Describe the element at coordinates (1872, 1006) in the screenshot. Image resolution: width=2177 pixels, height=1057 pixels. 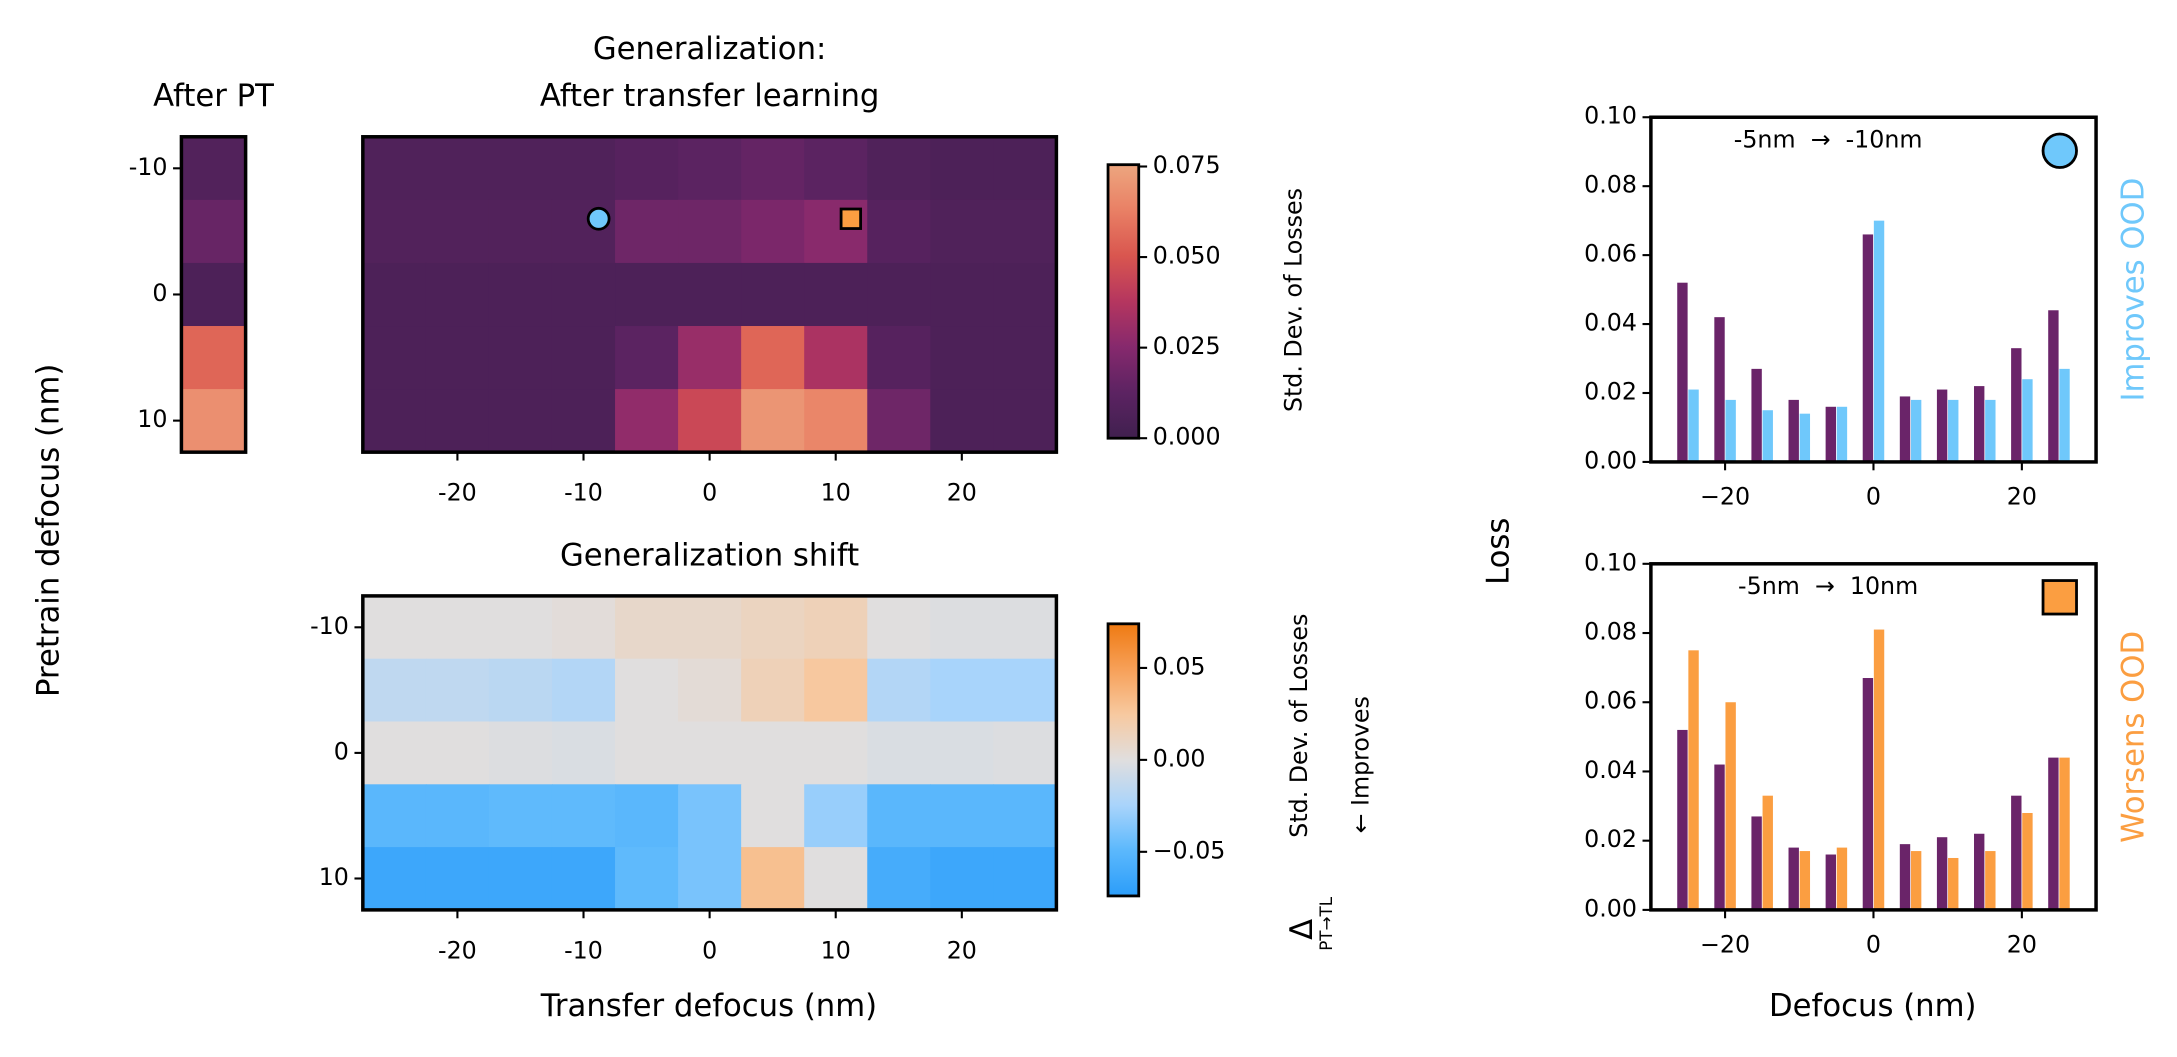
I see `x-axis-label: Defocus (nm)` at that location.